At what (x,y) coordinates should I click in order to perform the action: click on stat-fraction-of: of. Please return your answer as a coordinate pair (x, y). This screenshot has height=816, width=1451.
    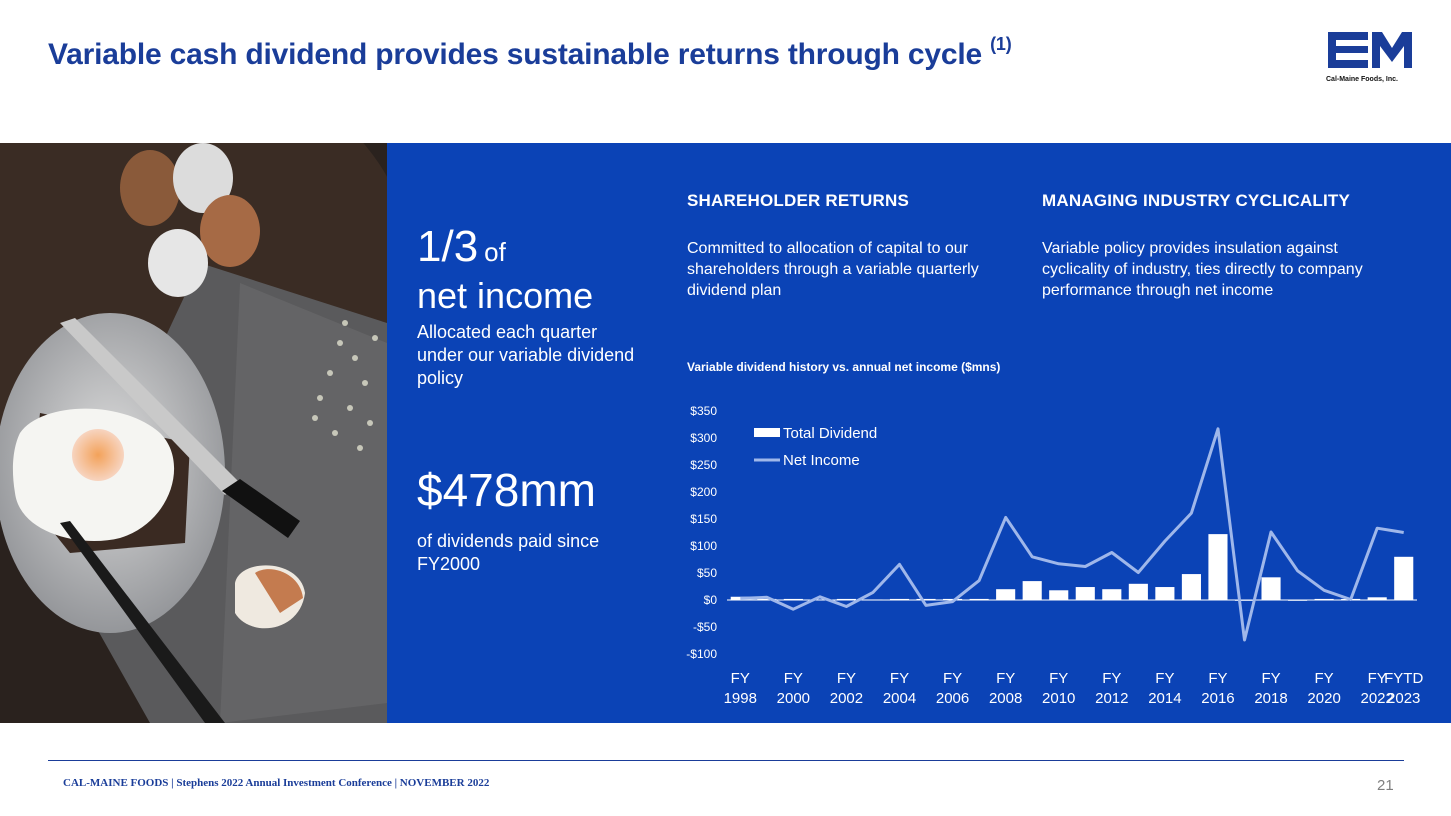
    Looking at the image, I should click on (495, 252).